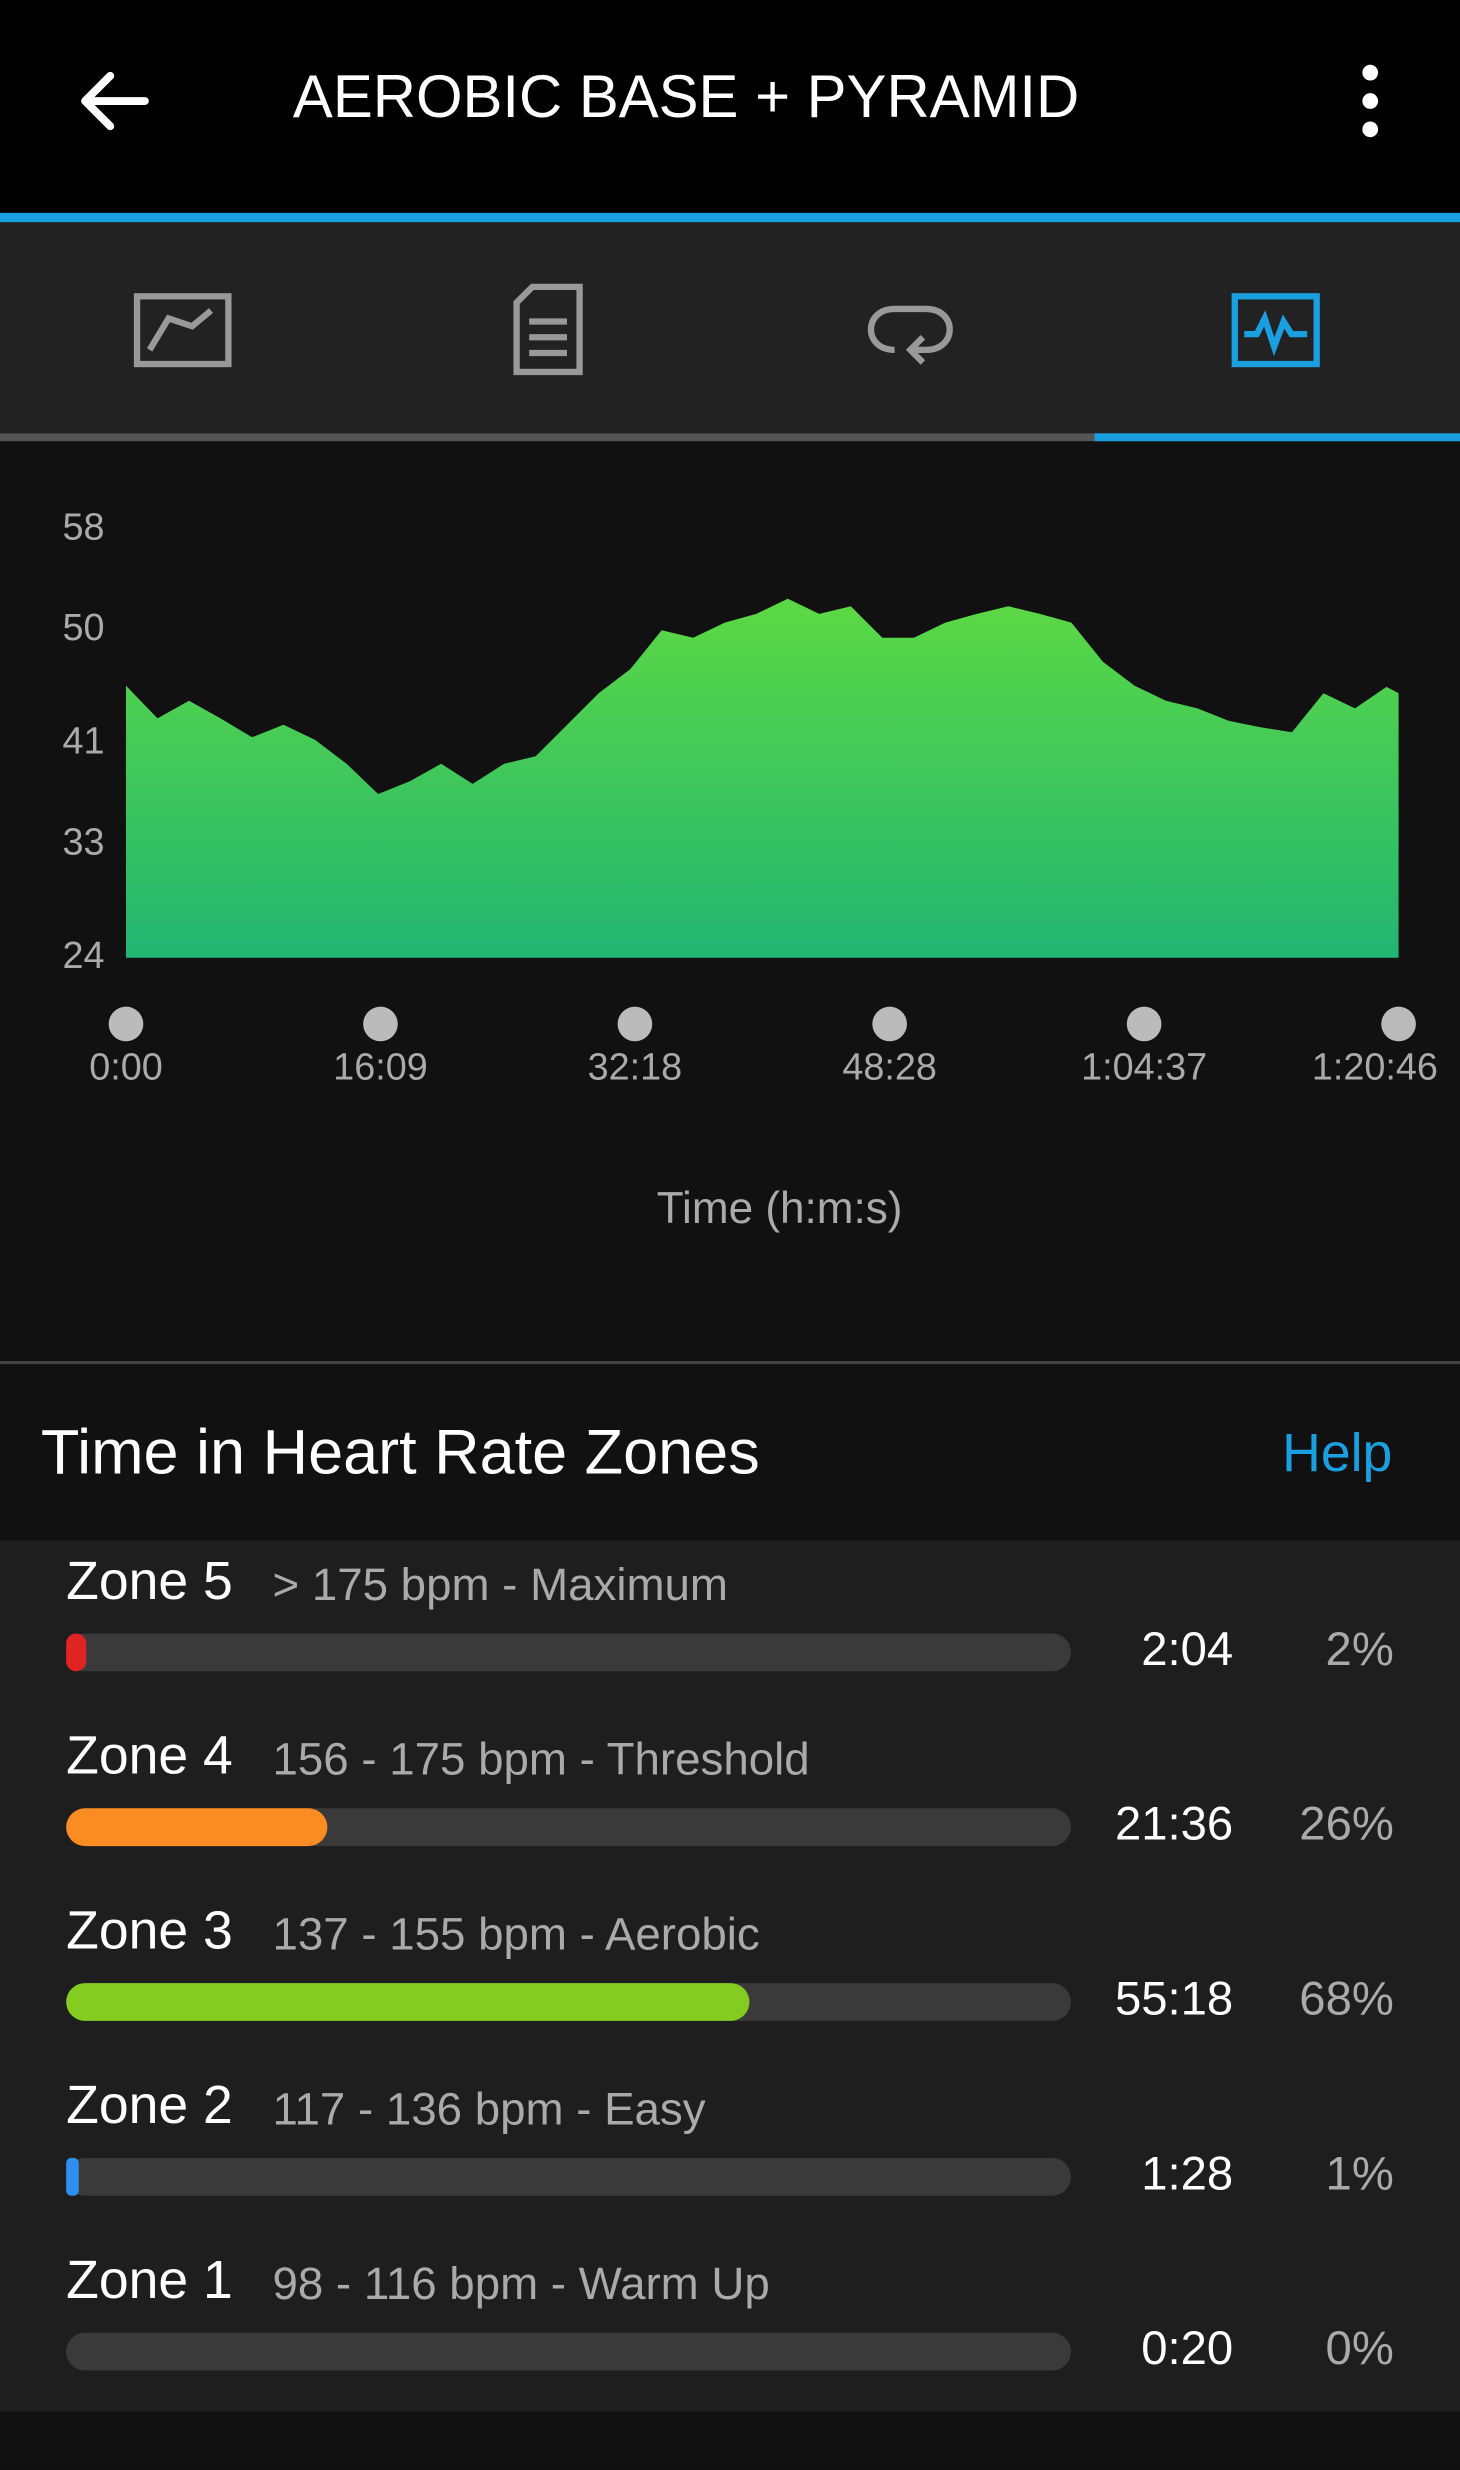 The image size is (1460, 2470). Describe the element at coordinates (1360, 2173) in the screenshot. I see `zone-percent: 1%` at that location.